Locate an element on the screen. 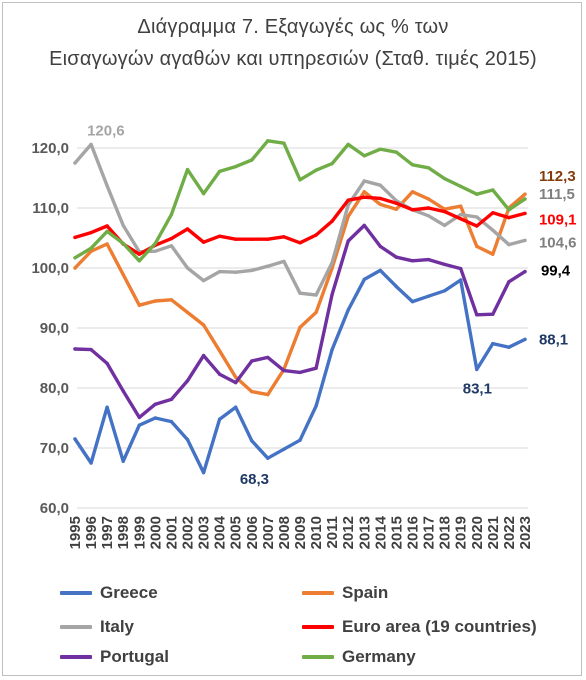  x-tick-label: 2022 is located at coordinates (509, 532).